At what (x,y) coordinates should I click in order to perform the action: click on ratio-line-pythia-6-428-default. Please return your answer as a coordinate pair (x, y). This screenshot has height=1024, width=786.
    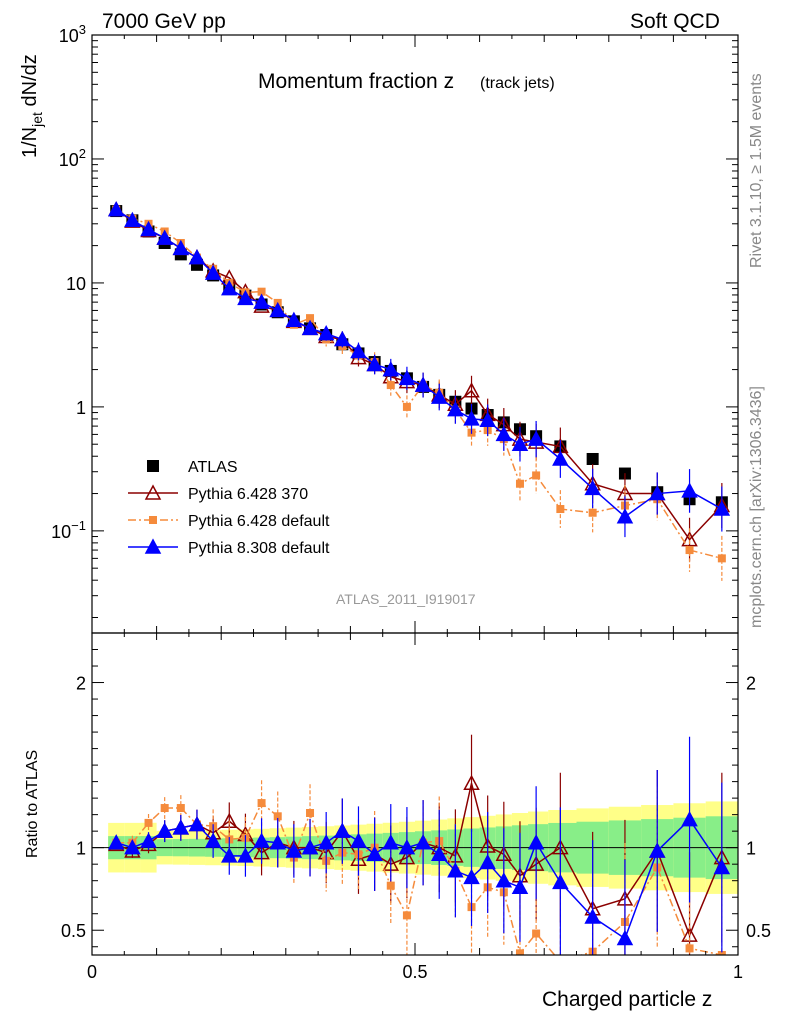
    Looking at the image, I should click on (419, 878).